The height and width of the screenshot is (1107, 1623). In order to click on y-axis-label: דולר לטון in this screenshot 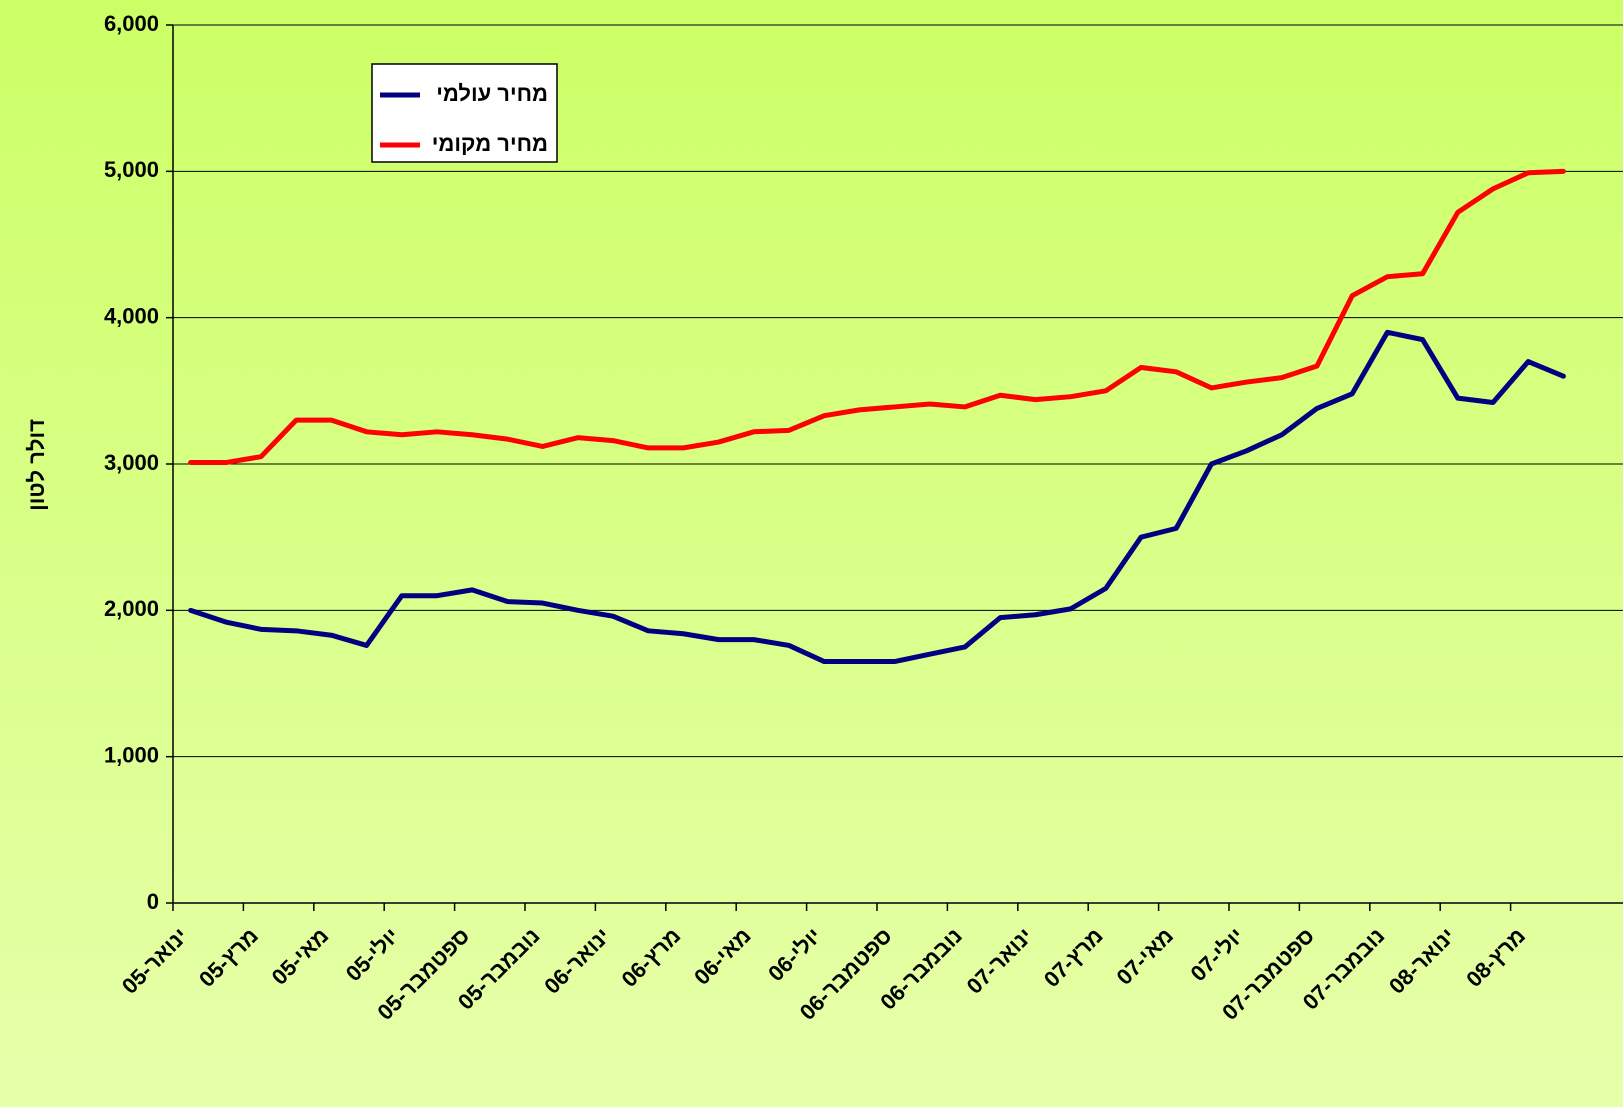, I will do `click(36, 465)`.